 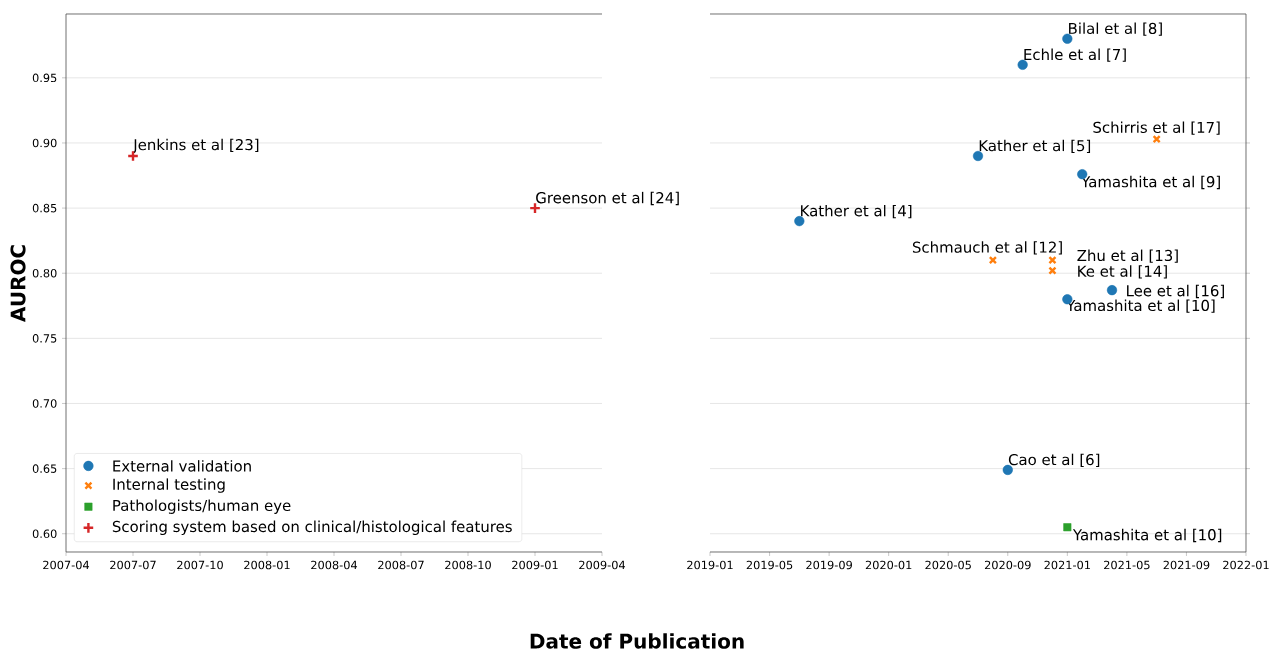 I want to click on annotation: Jenkins et al [23], so click(x=195, y=146).